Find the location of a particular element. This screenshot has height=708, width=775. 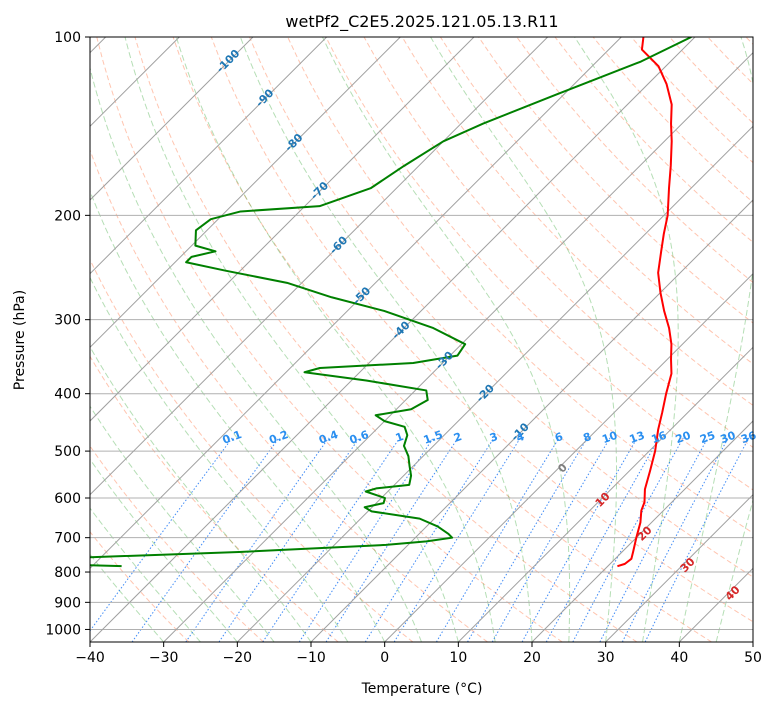

mixing-ratio-label: 25 is located at coordinates (707, 437).